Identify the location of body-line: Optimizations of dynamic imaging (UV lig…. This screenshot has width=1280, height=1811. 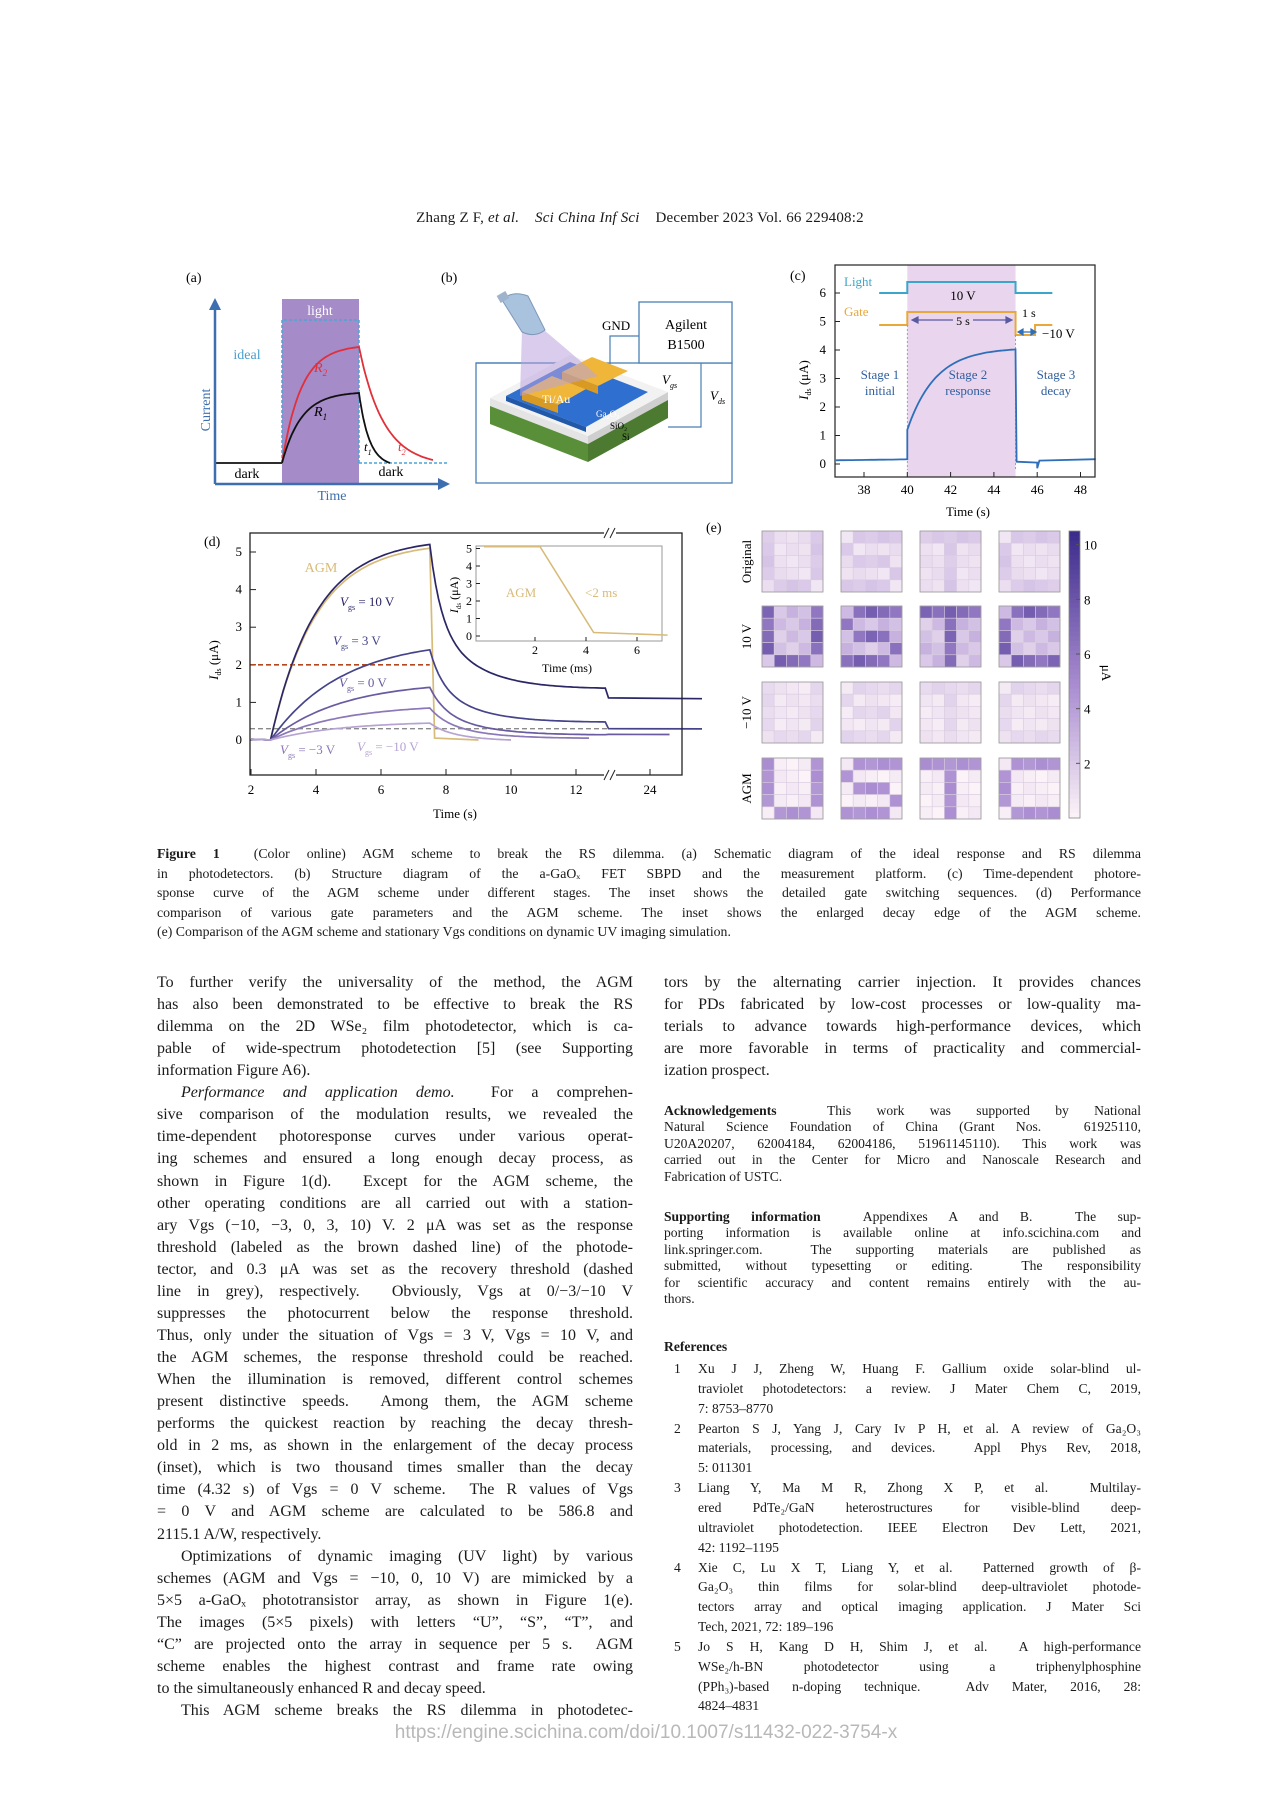
(407, 1557).